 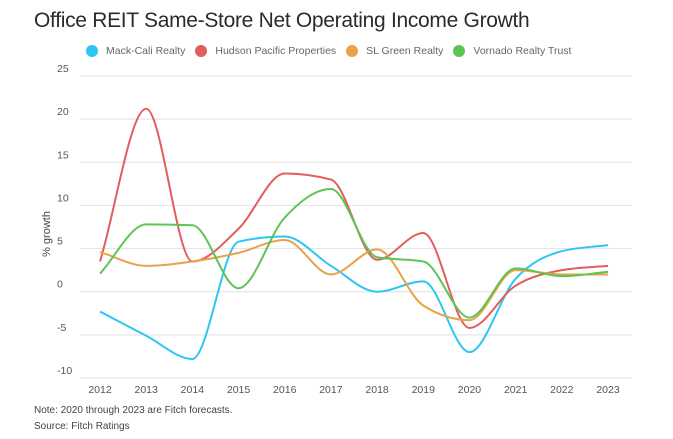 I want to click on y-tick-label: 10, so click(x=63, y=198).